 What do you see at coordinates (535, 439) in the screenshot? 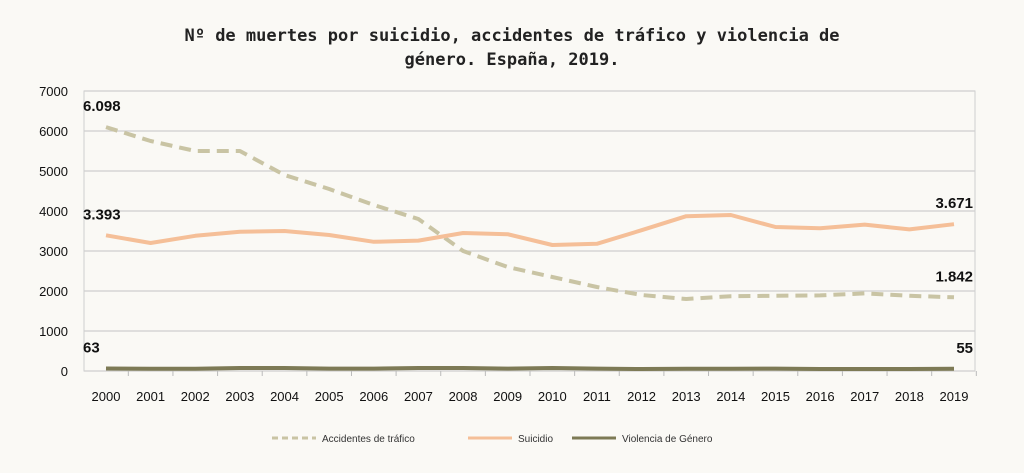
I see `legend-label: Suicidio` at bounding box center [535, 439].